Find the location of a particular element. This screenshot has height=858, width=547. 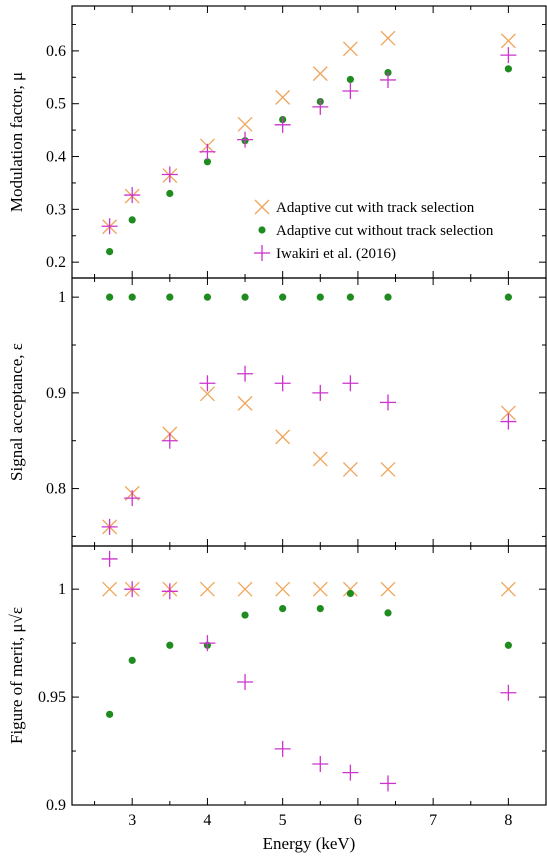

y-tick-label: 0.3 is located at coordinates (56, 209).